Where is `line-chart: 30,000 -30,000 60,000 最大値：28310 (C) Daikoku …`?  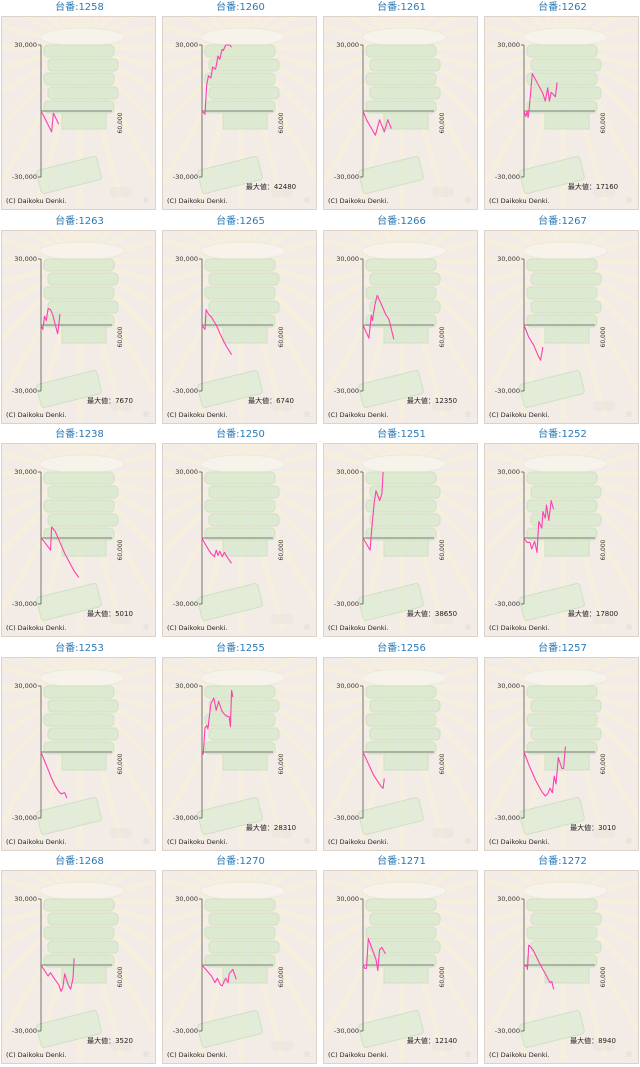 line-chart: 30,000 -30,000 60,000 最大値：28310 (C) Daikoku … is located at coordinates (239, 753).